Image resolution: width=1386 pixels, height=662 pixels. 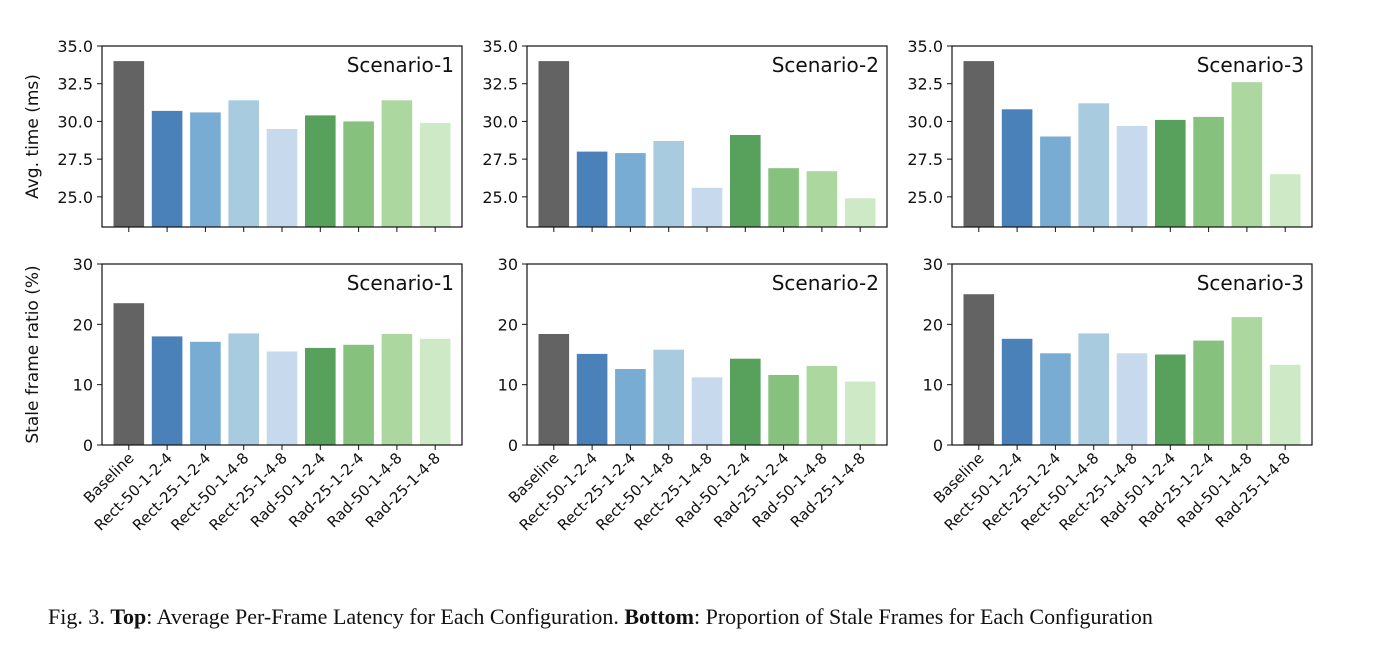 I want to click on panel-top-2: 25.0 27.5 30.0 32.5 35.0 Scenario-2, so click(x=685, y=134).